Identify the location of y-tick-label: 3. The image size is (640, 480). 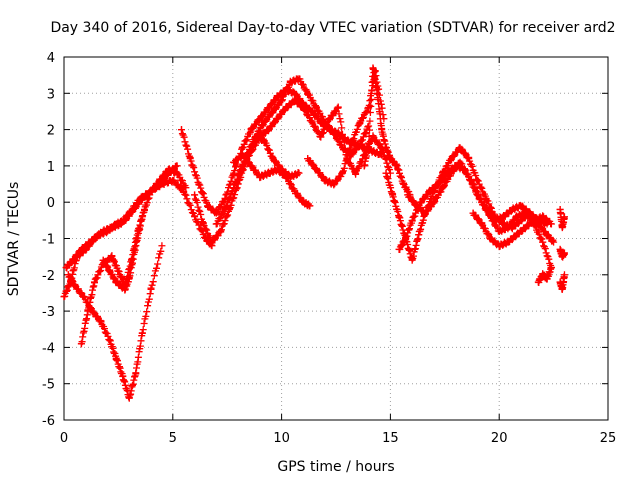
(51, 94).